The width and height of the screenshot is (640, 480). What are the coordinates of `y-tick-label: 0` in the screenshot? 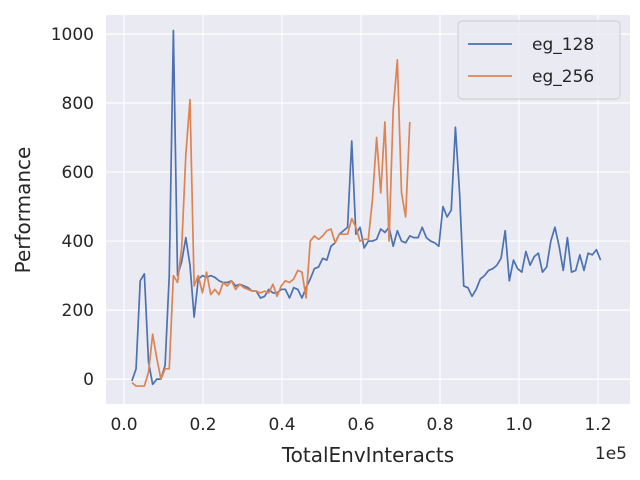 It's located at (88, 380).